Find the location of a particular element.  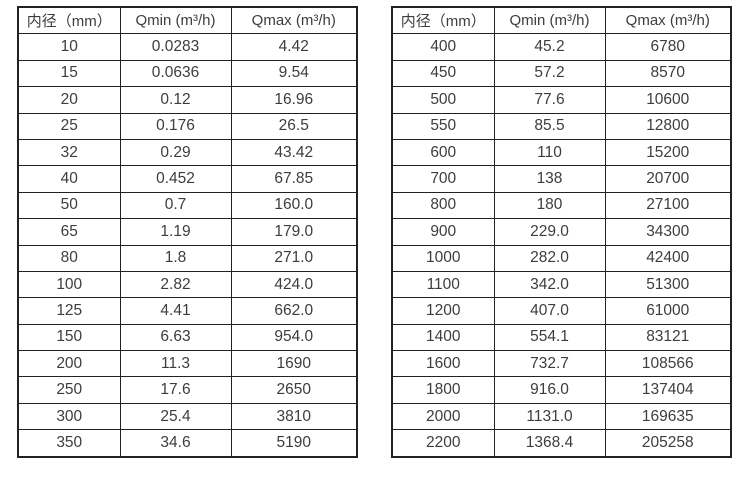

table-cell: 2650 is located at coordinates (294, 390).